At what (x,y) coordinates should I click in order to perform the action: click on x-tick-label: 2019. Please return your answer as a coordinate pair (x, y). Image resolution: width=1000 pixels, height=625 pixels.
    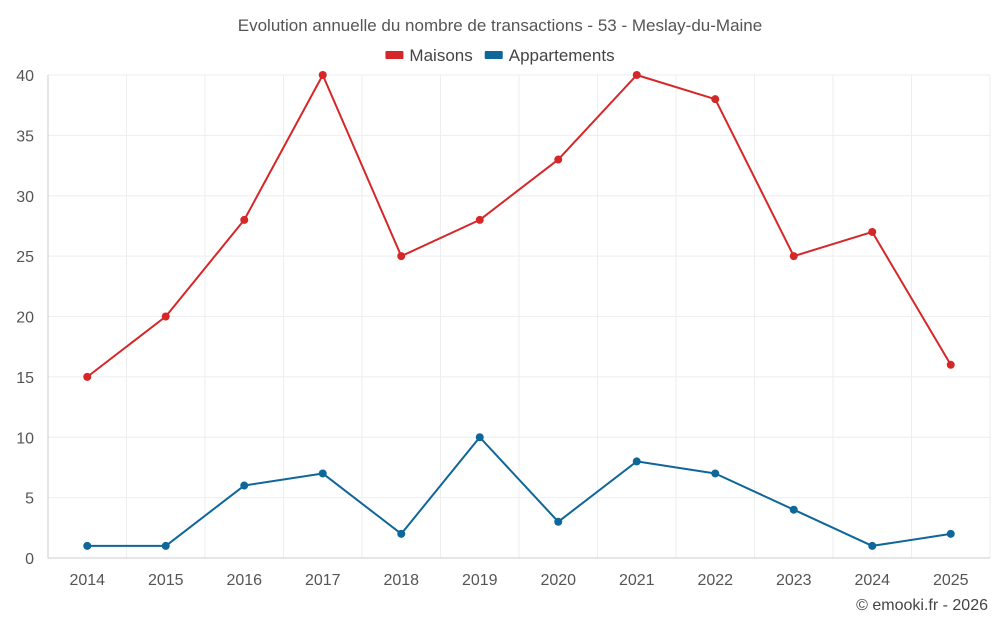
    Looking at the image, I should click on (480, 580).